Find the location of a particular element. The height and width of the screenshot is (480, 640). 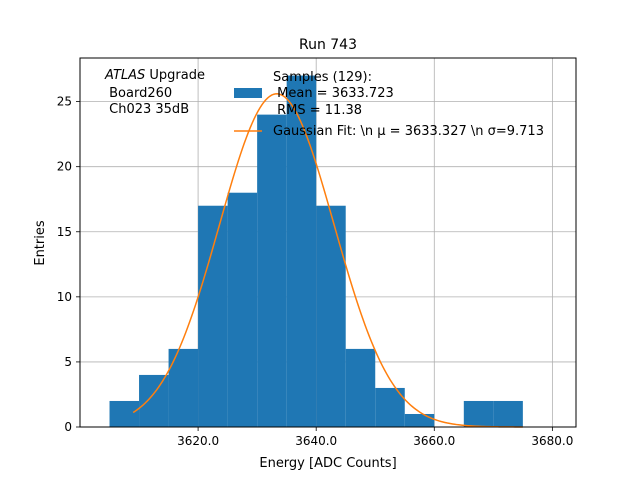

x-tick-label: 3660.0 is located at coordinates (434, 441).